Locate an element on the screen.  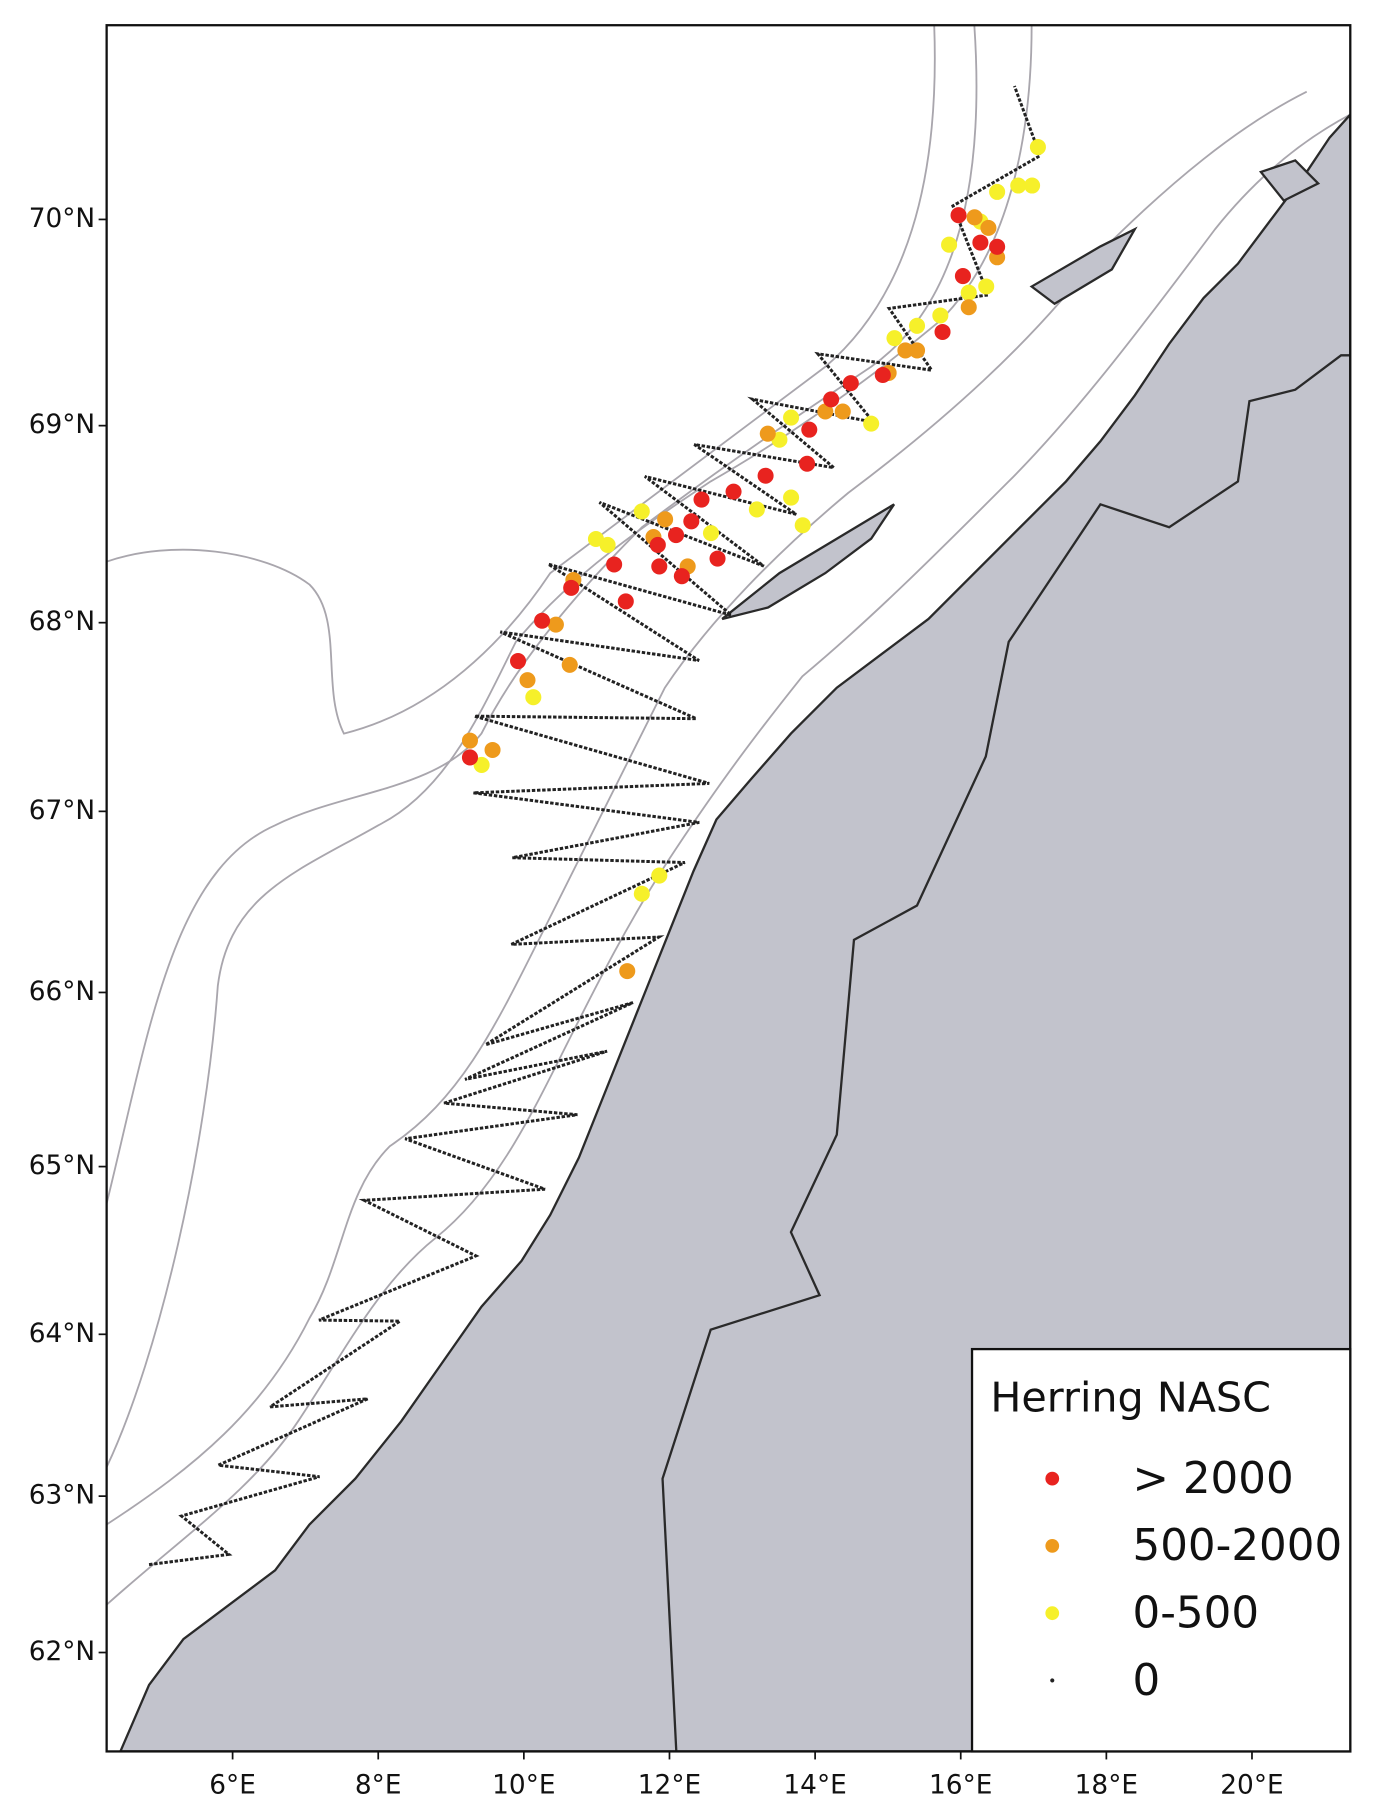
legend-label: 0 is located at coordinates (1147, 1681).